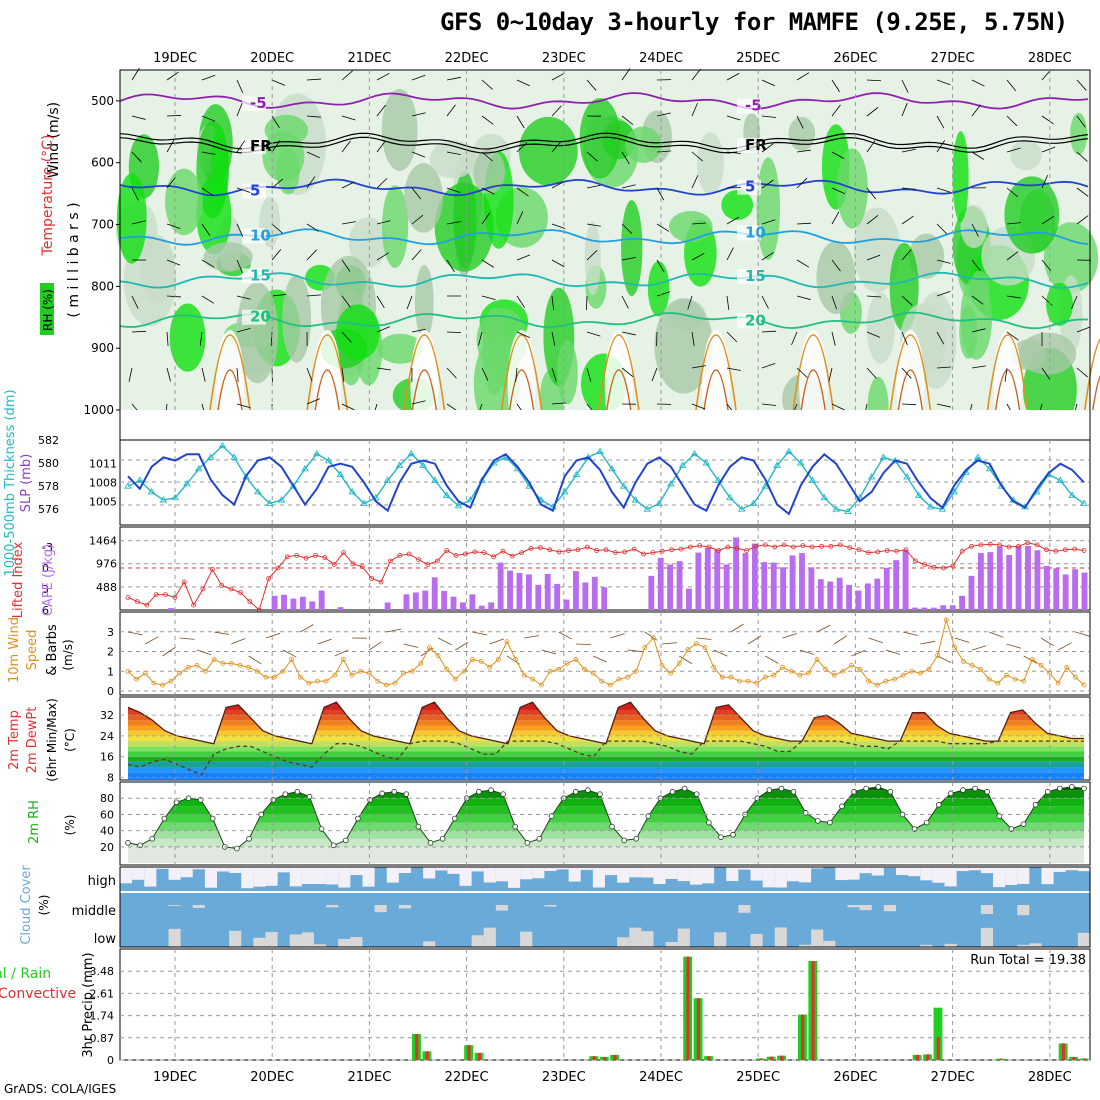  What do you see at coordinates (102, 993) in the screenshot?
I see `precip-tick-label: 2.61` at bounding box center [102, 993].